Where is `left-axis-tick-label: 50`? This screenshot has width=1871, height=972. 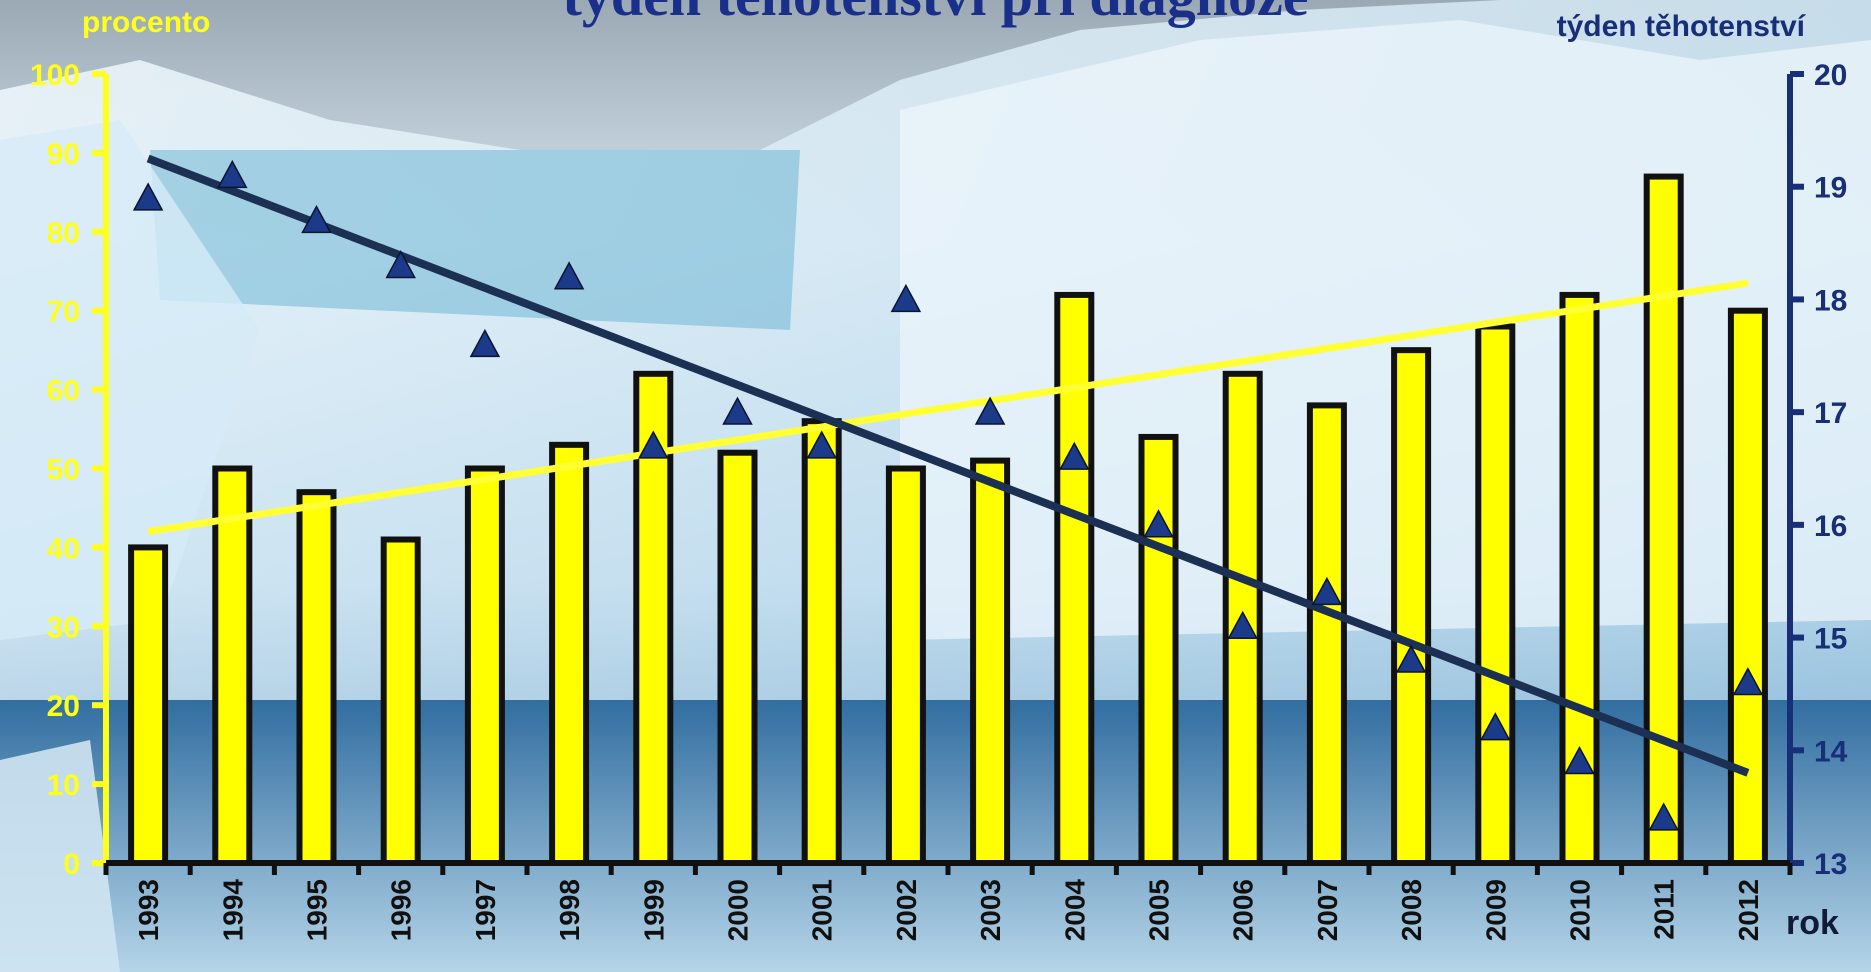 left-axis-tick-label: 50 is located at coordinates (63, 470).